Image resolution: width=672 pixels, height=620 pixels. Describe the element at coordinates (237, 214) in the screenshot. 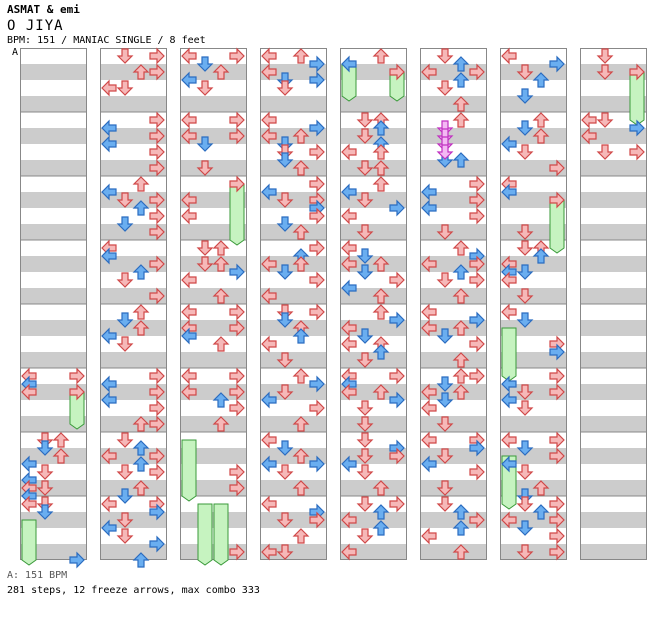

I see `freeze-arrow` at that location.